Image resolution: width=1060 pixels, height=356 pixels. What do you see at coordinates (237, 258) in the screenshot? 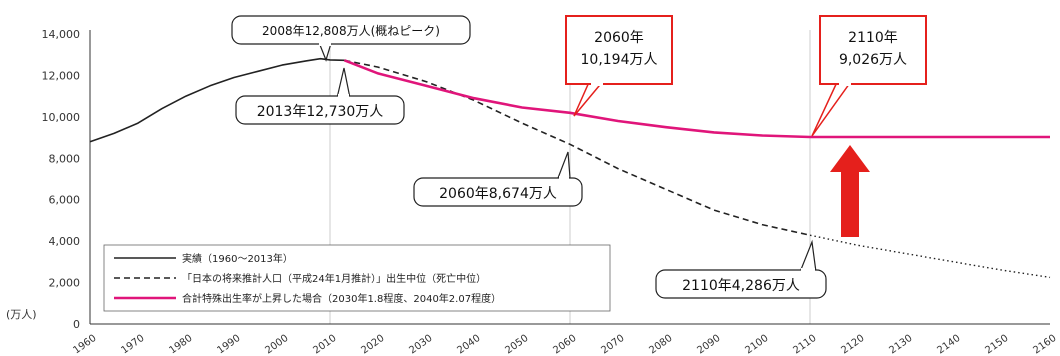
I see `legend-label-actual: 実績（1960～2013年）` at bounding box center [237, 258].